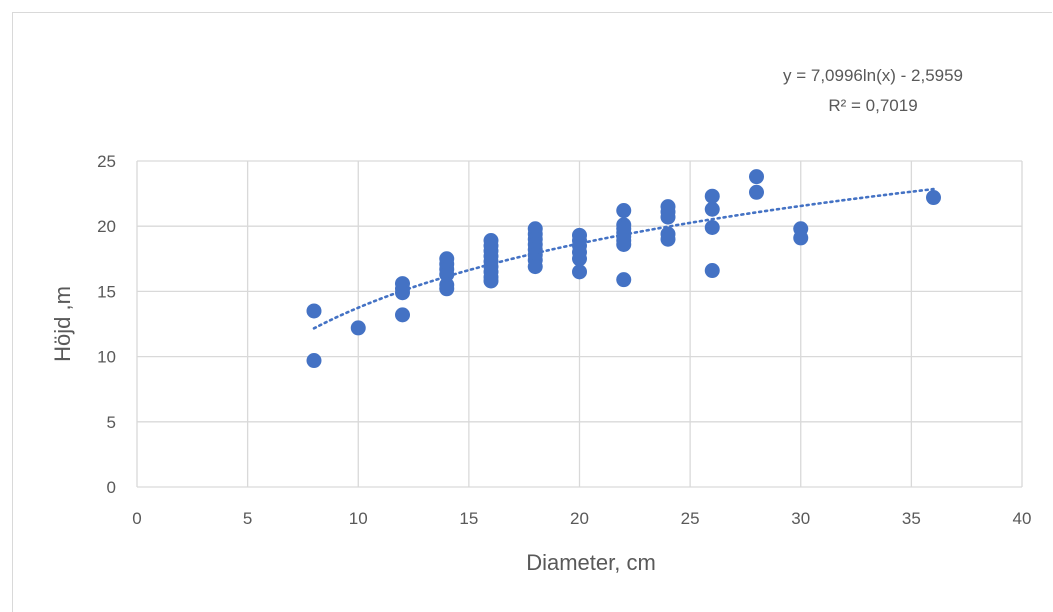 Image resolution: width=1053 pixels, height=612 pixels. What do you see at coordinates (111, 422) in the screenshot?
I see `y-tick-label: 5` at bounding box center [111, 422].